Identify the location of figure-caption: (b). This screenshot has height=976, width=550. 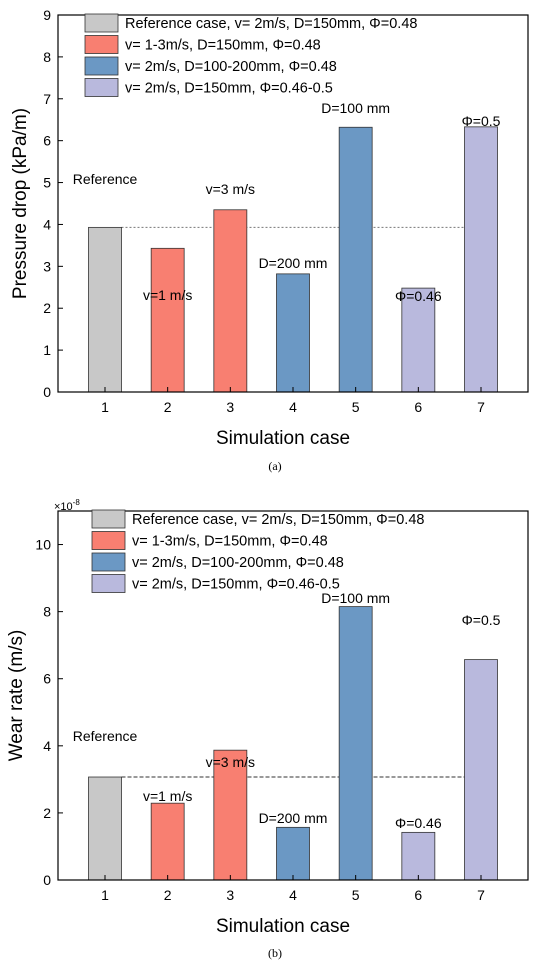
(275, 953).